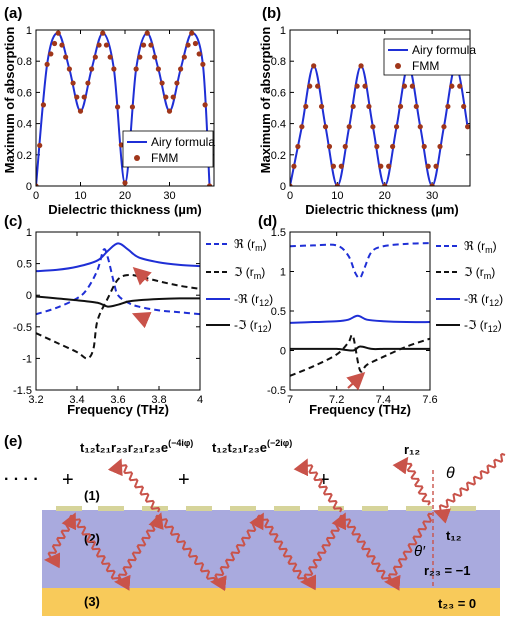  Describe the element at coordinates (290, 400) in the screenshot. I see `x-tick-label: 7` at that location.